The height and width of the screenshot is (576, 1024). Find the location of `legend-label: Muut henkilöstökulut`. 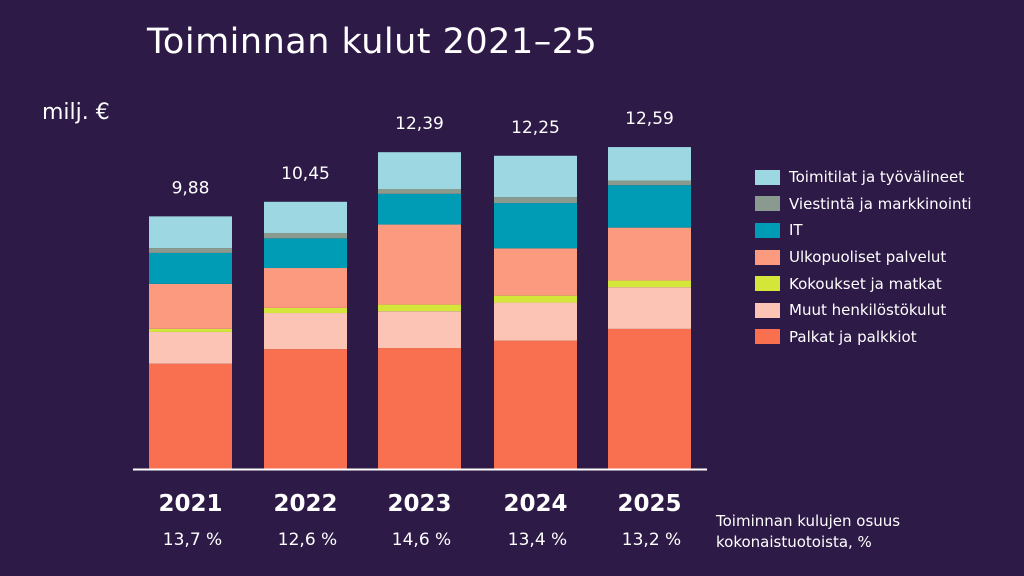

legend-label: Muut henkilöstökulut is located at coordinates (868, 310).